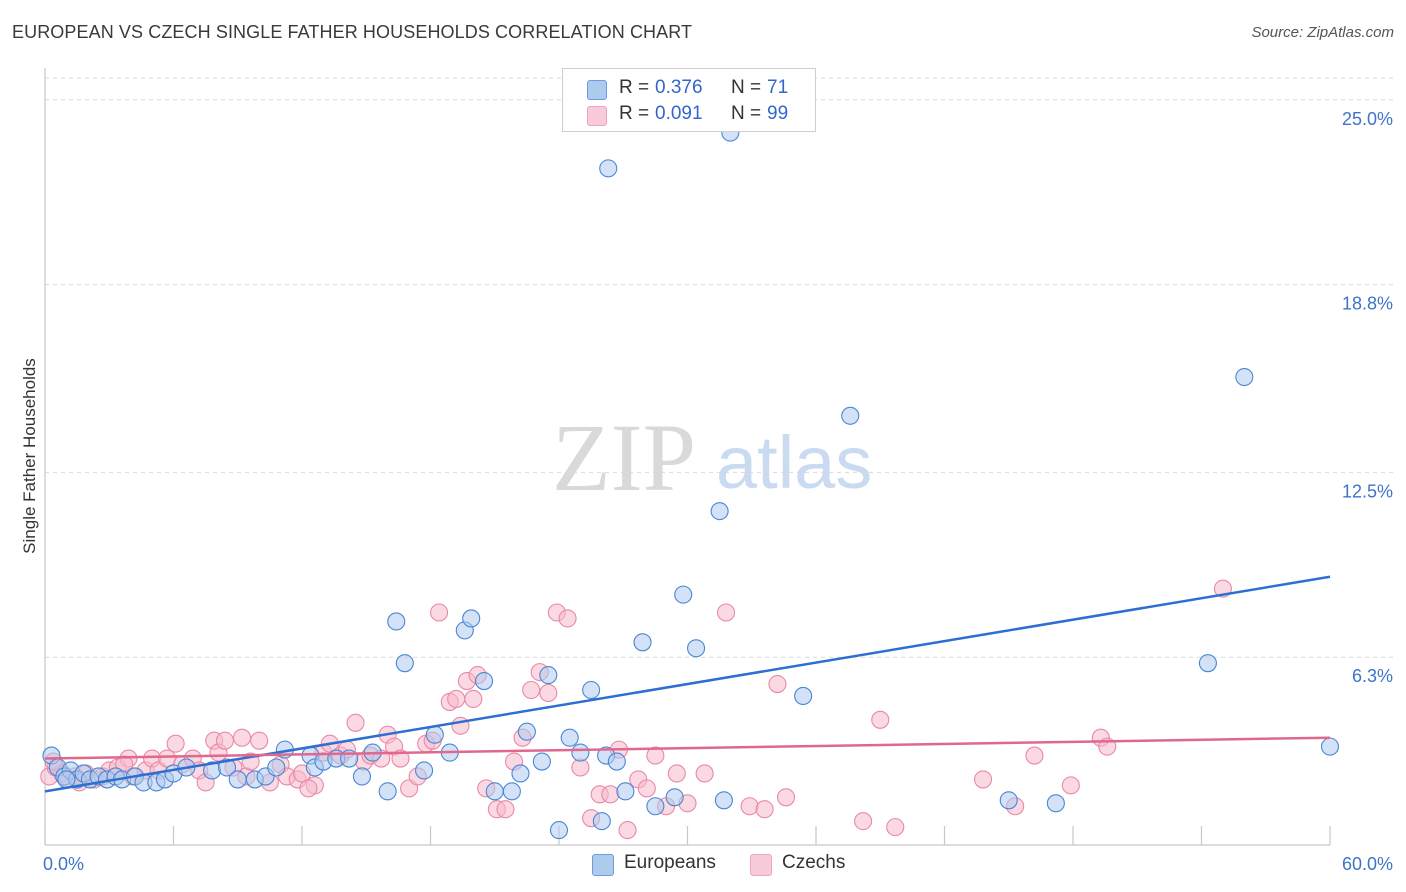  What do you see at coordinates (1367, 491) in the screenshot?
I see `y-tick-label: 12.5%` at bounding box center [1367, 491].